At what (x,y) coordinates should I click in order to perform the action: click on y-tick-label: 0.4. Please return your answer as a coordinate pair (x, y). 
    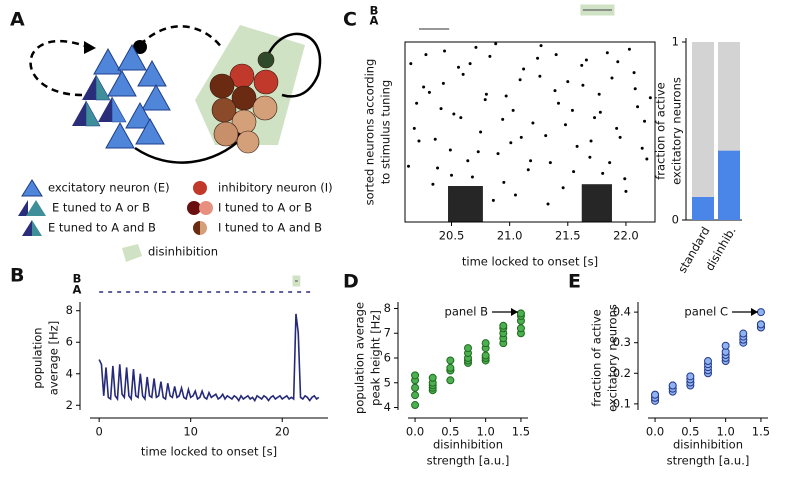
    Looking at the image, I should click on (622, 312).